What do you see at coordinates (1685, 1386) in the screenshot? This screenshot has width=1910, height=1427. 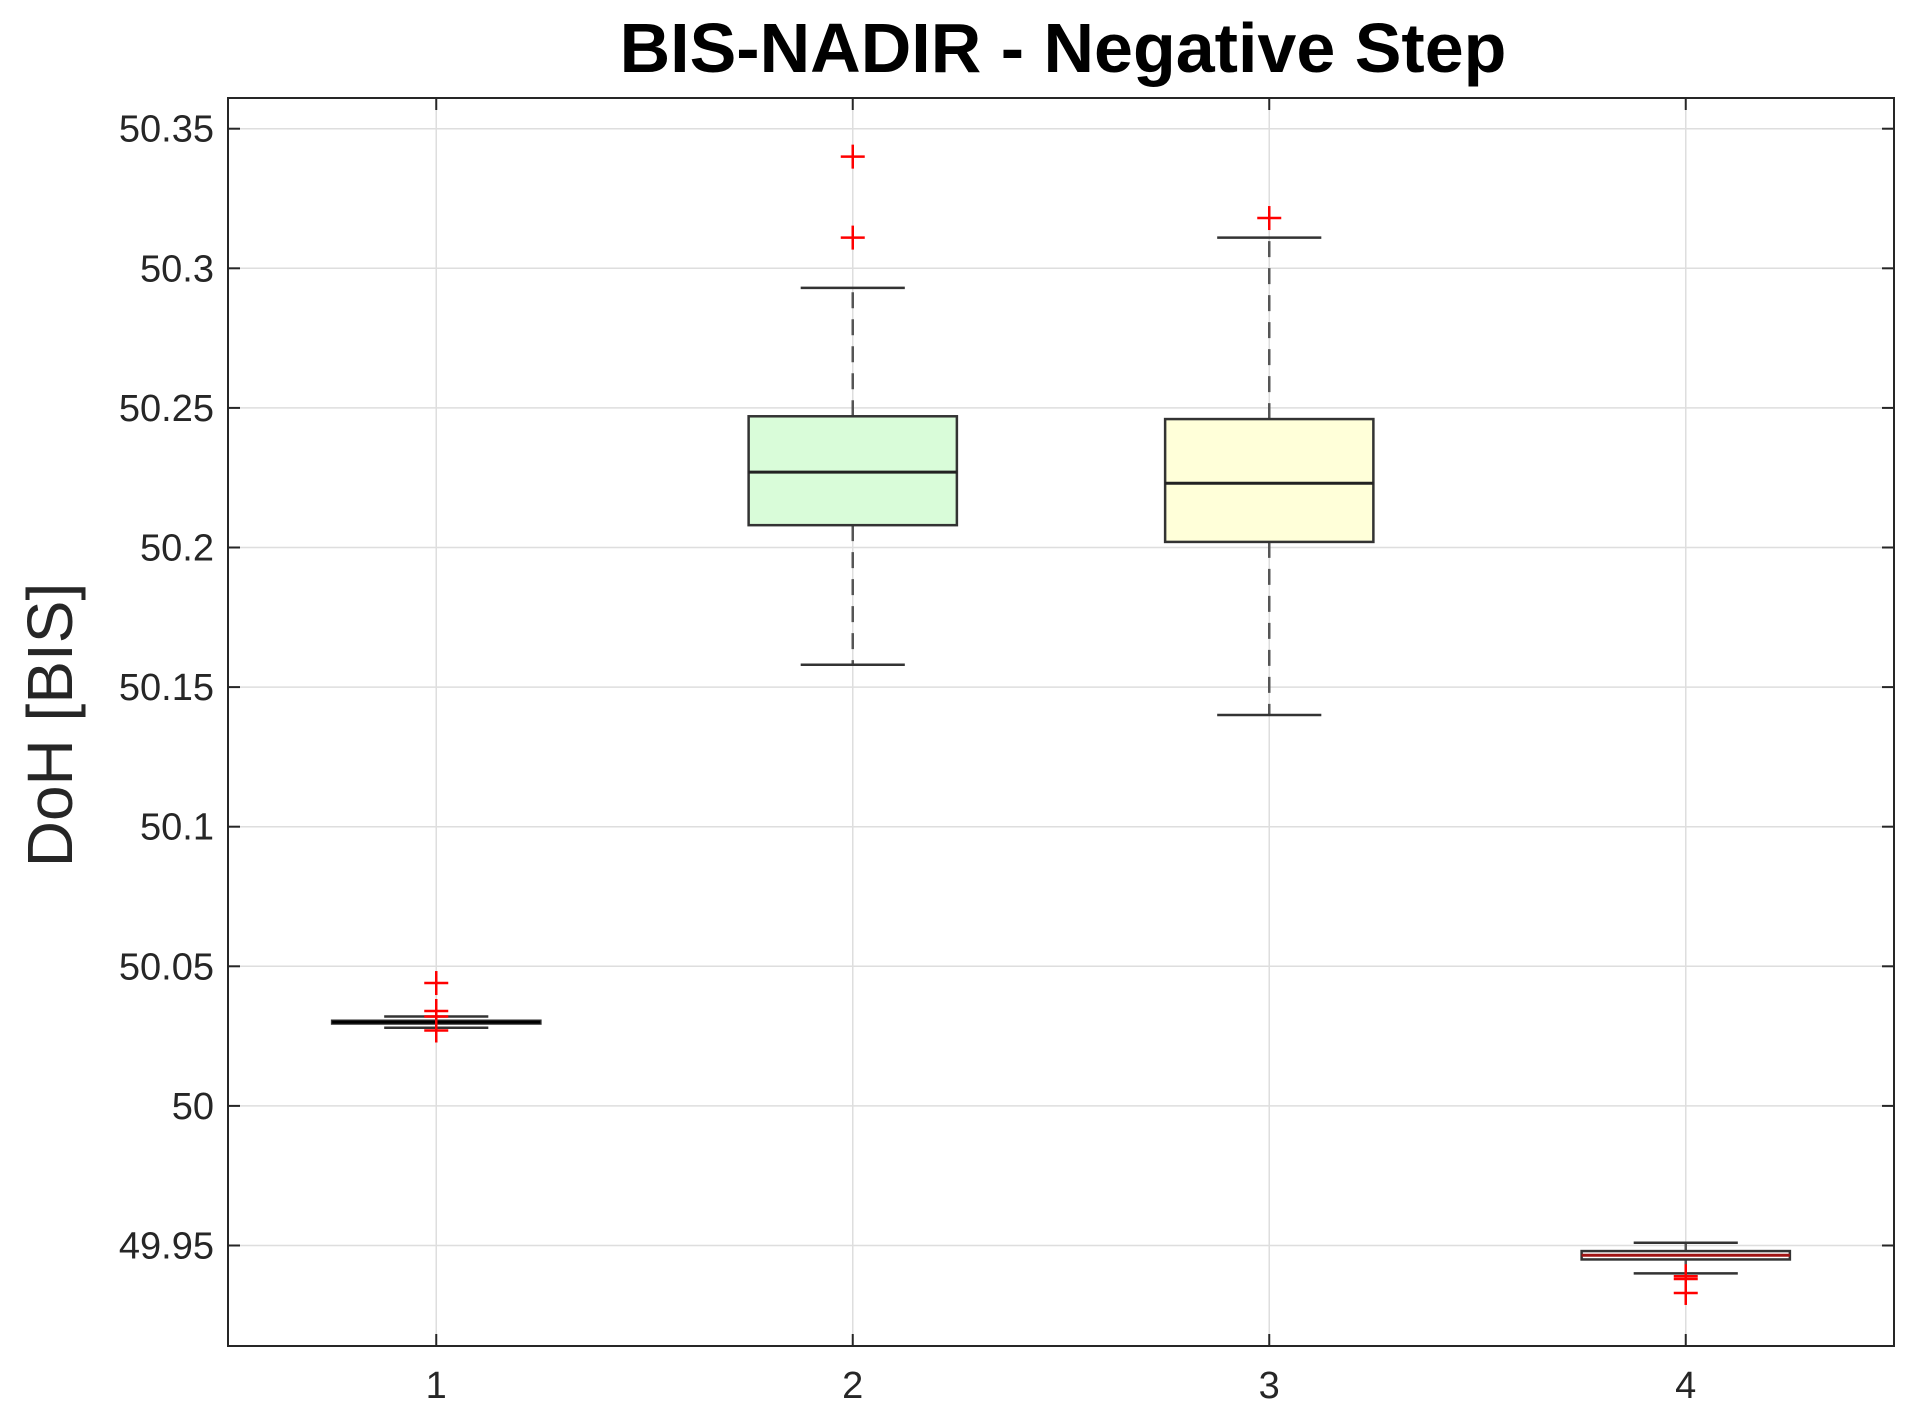 I see `x-tick-label: 4` at bounding box center [1685, 1386].